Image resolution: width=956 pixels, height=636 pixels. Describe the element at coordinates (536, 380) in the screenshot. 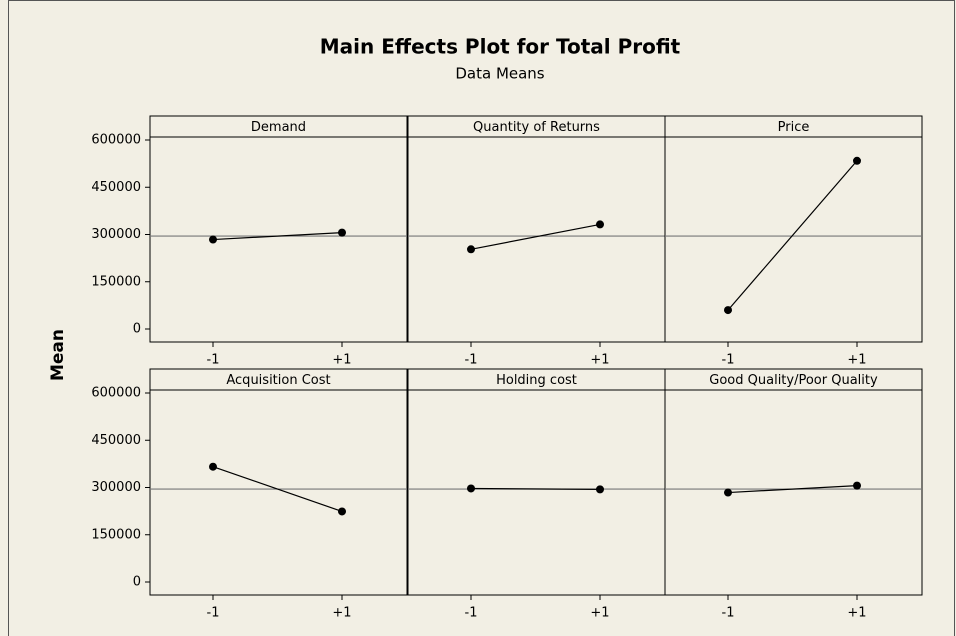

I see `panel-title: Holding cost` at that location.